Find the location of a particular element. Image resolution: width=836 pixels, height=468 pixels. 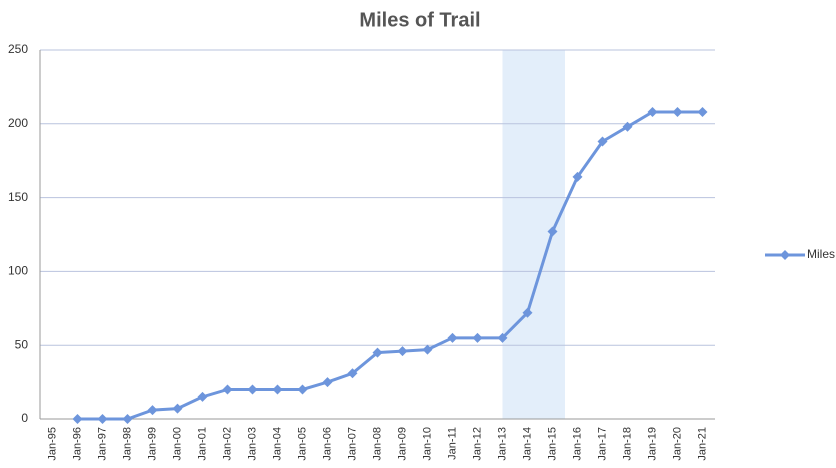

x-tick-label: Jan-19 is located at coordinates (652, 444).